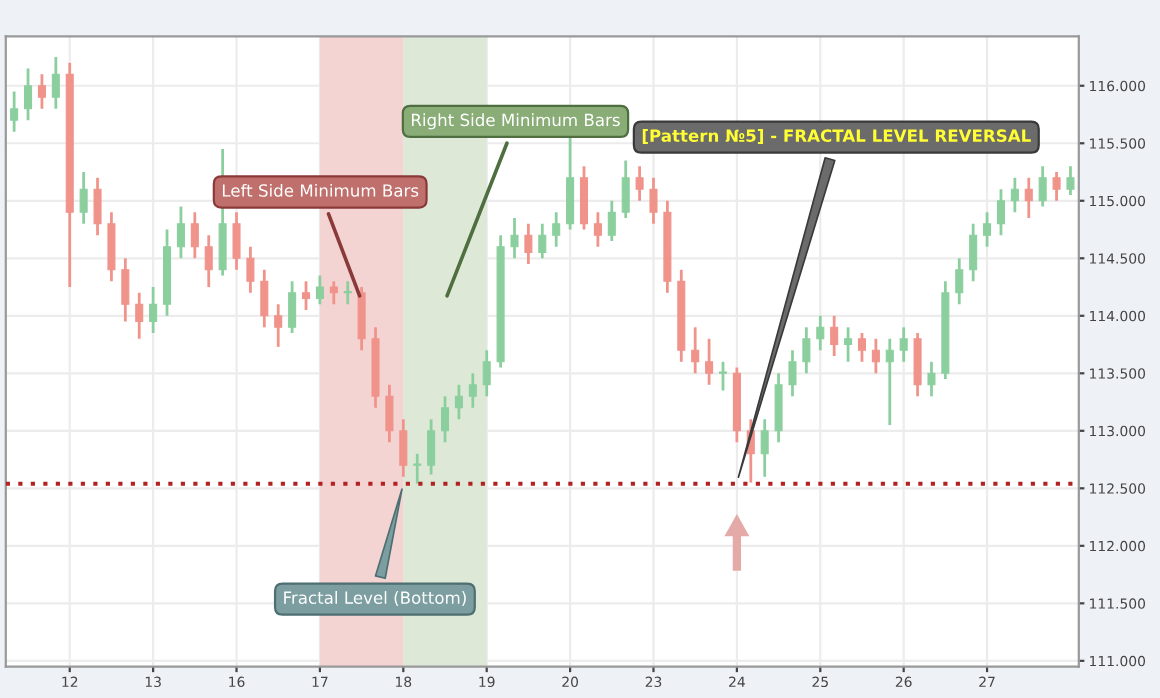 This screenshot has width=1160, height=698. Describe the element at coordinates (836, 136) in the screenshot. I see `annotation: [Pattern №5] - FRACTAL LEVEL REVERSAL` at that location.